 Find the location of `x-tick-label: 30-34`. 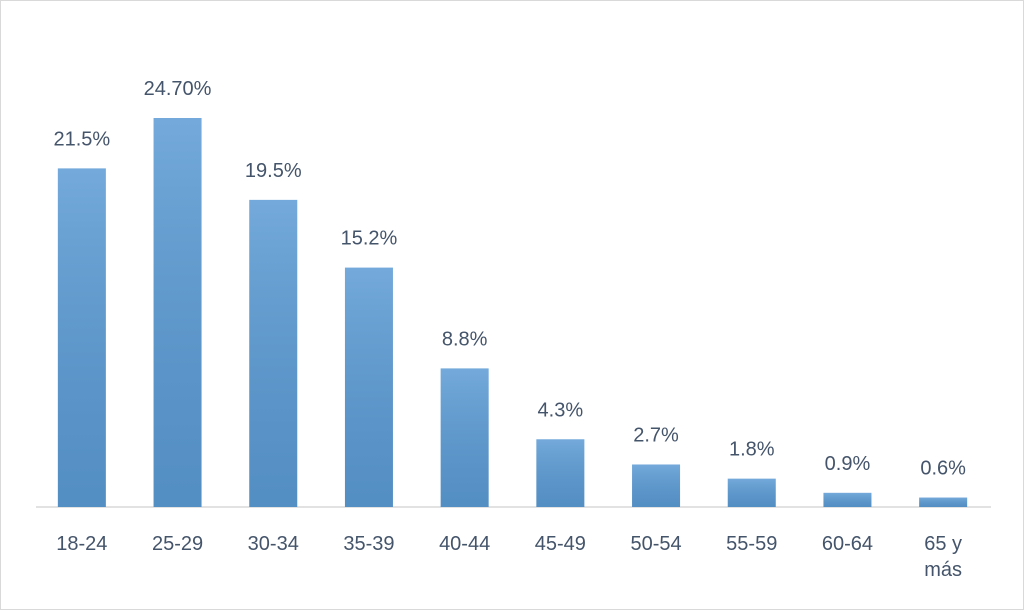

x-tick-label: 30-34 is located at coordinates (273, 544).